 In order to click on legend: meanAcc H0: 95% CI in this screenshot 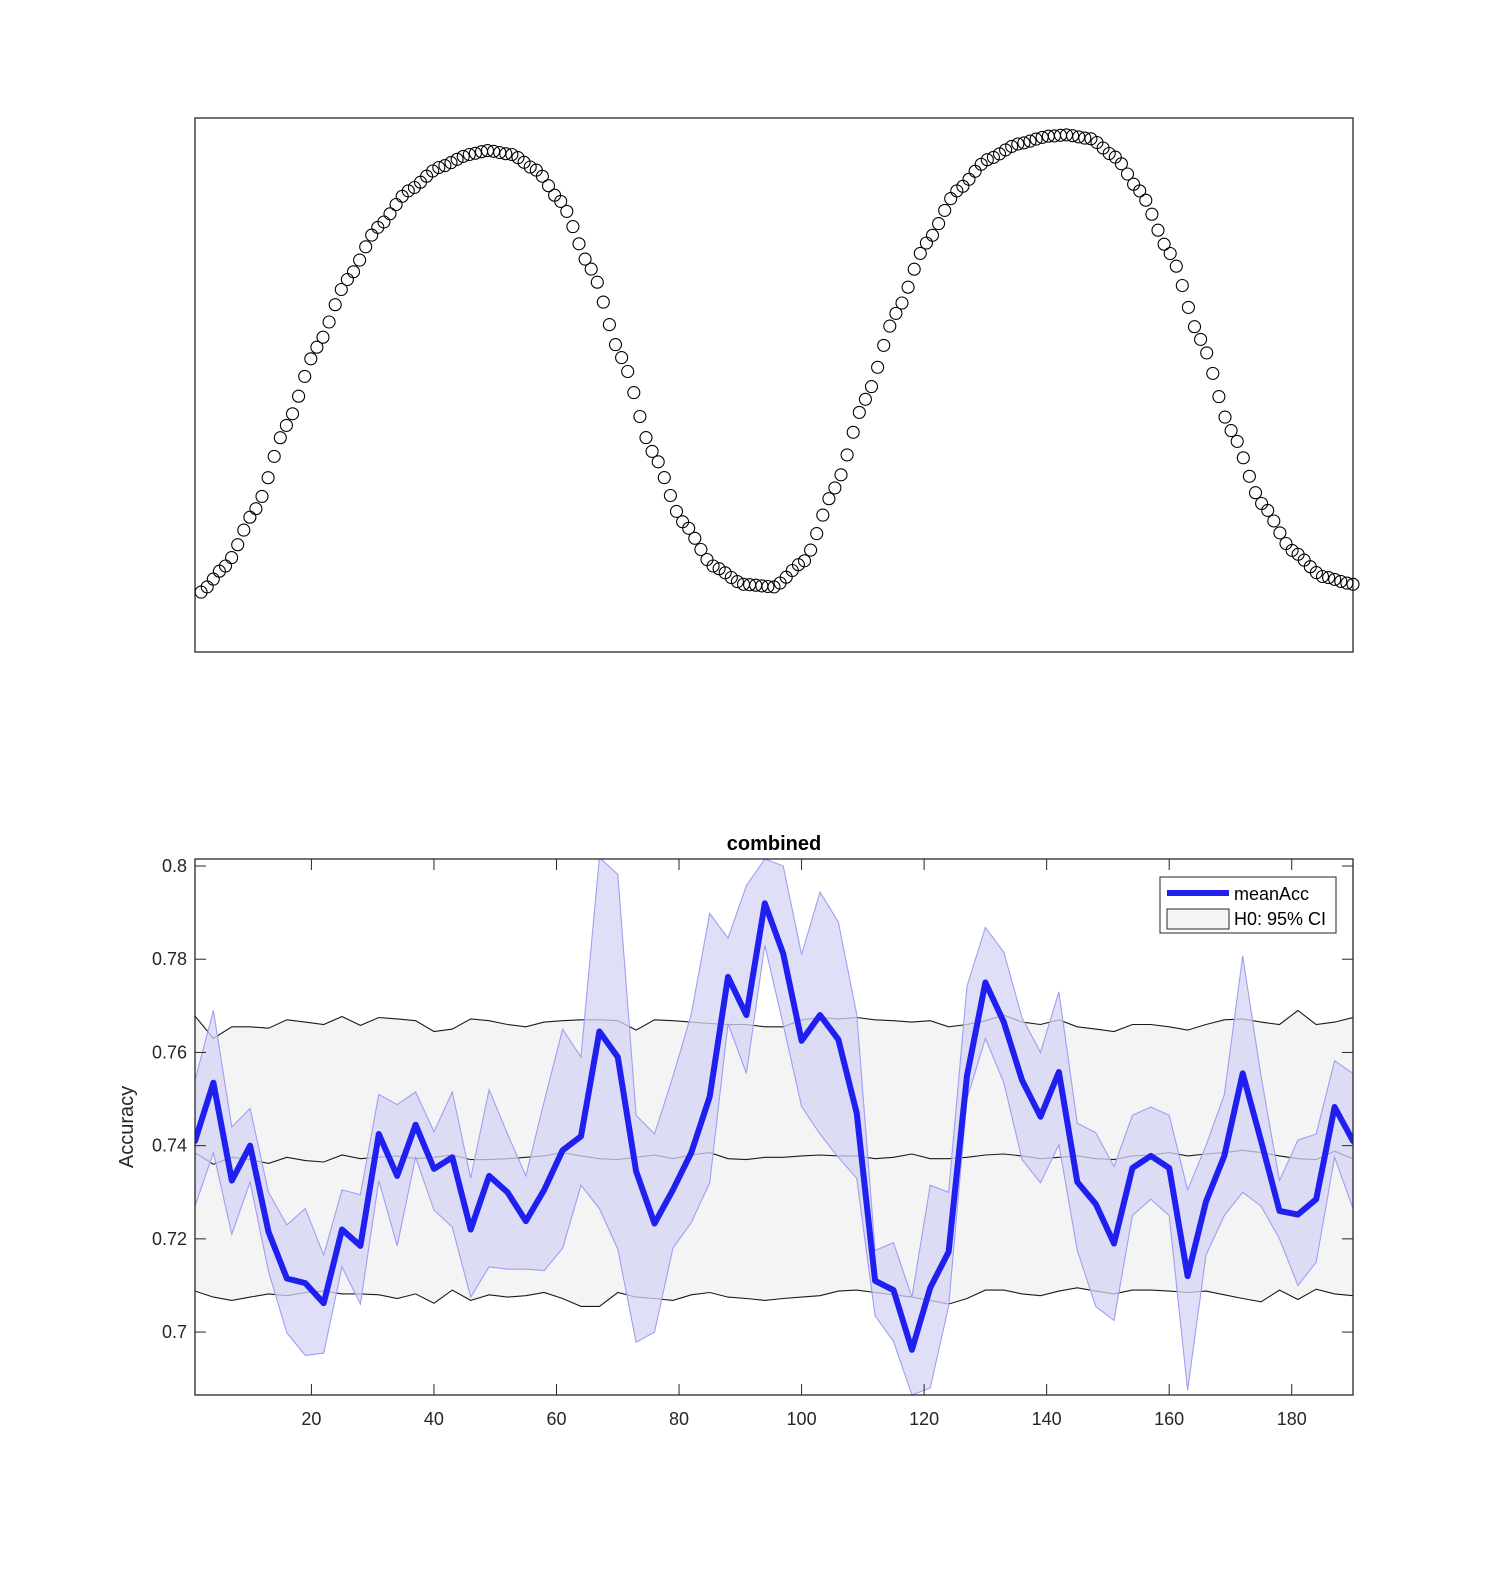, I will do `click(1248, 905)`.